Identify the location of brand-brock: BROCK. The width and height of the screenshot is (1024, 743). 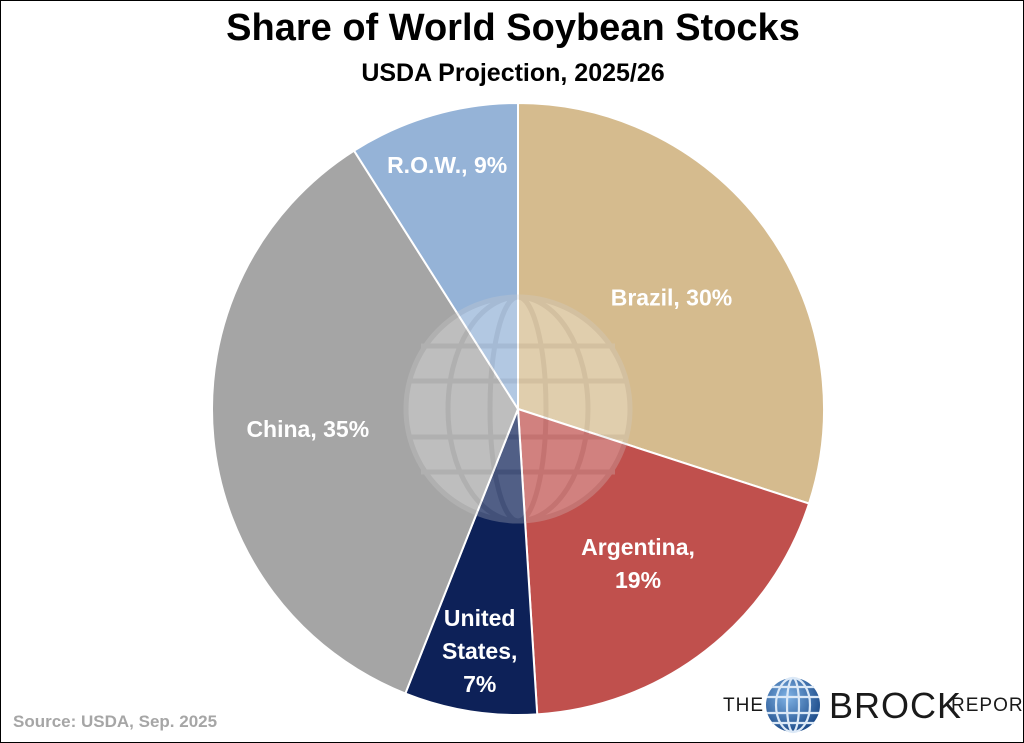
(896, 705).